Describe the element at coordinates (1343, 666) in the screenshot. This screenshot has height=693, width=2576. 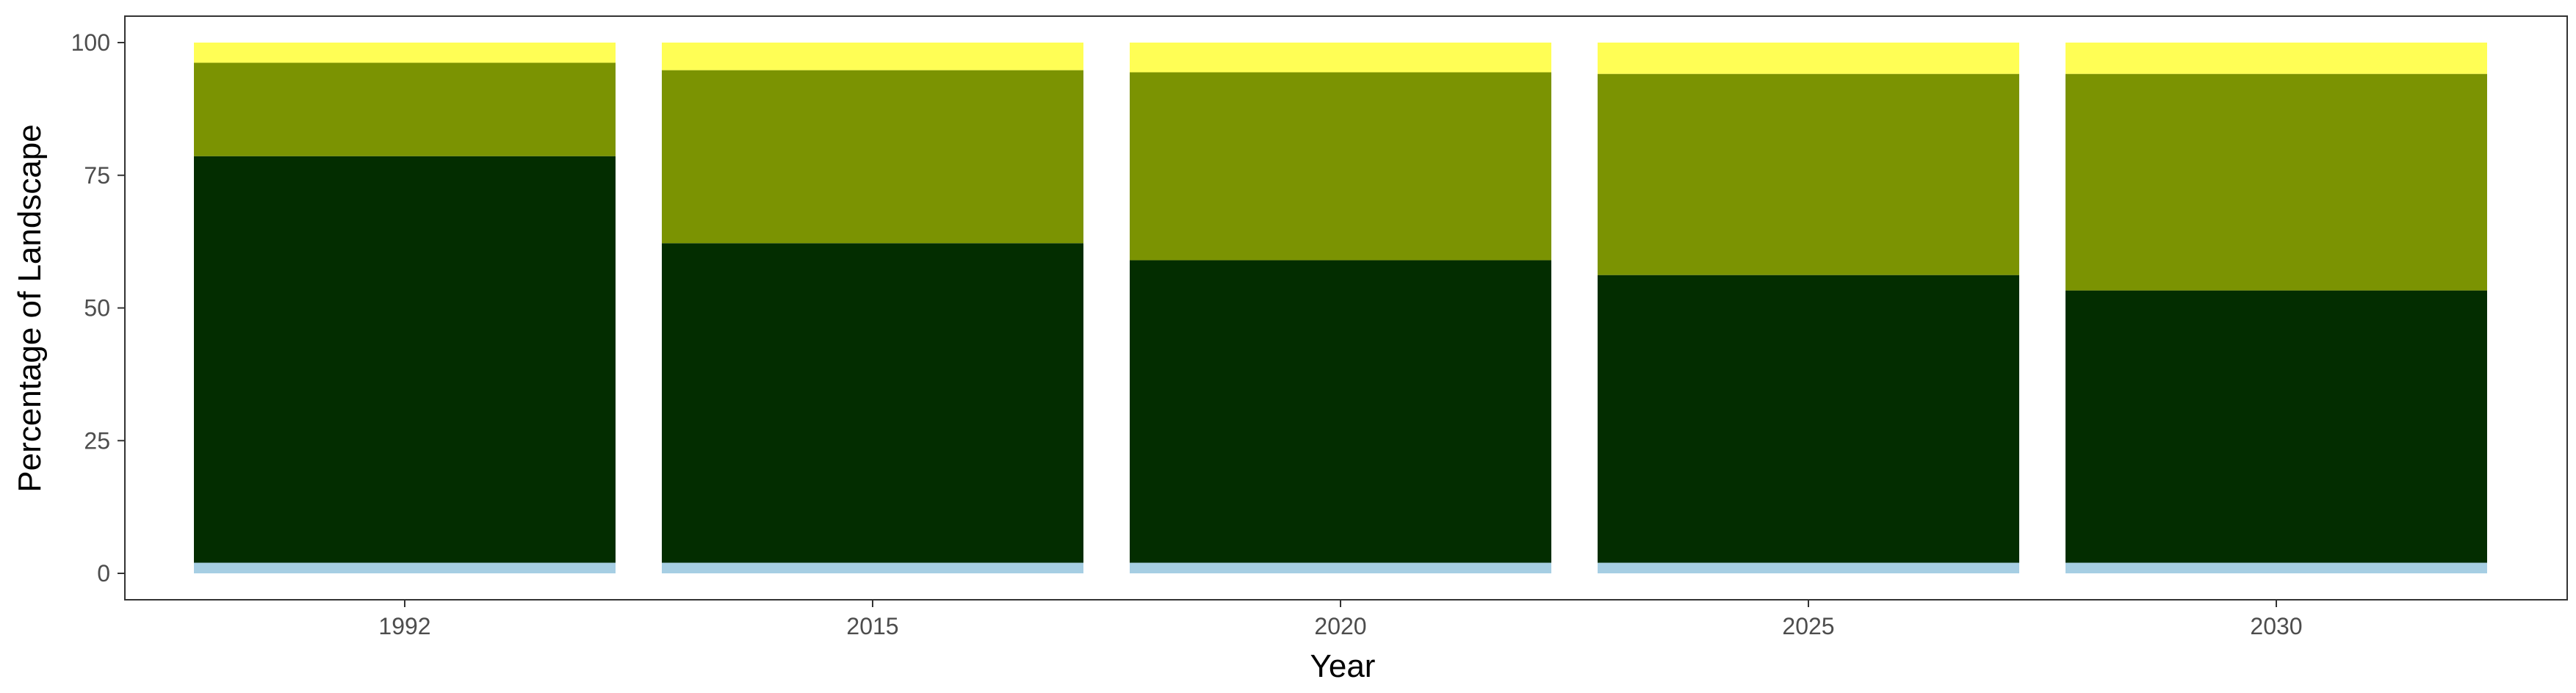
I see `x-axis-title: Year` at that location.